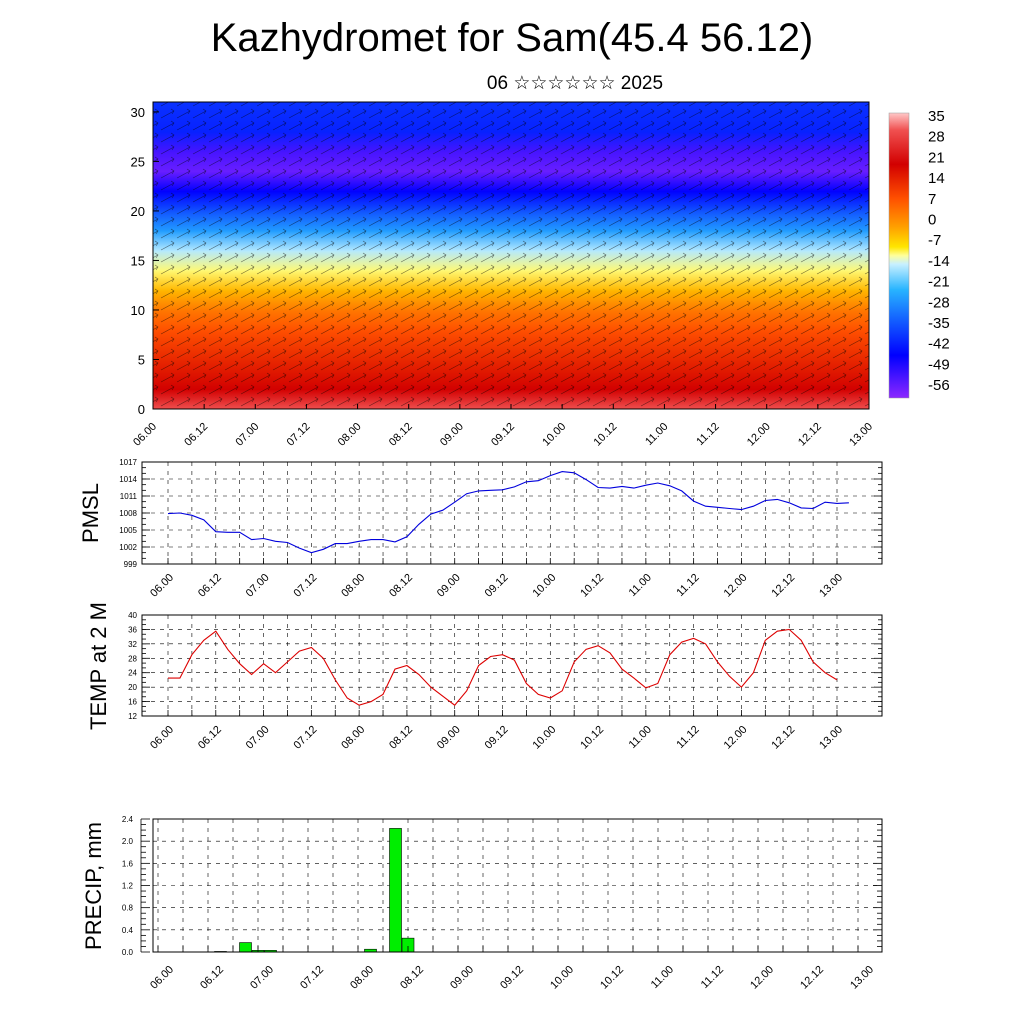 Image resolution: width=1024 pixels, height=1024 pixels. Describe the element at coordinates (939, 251) in the screenshot. I see `colorbar-labels: 35 28 21 14 7 0 -7 -14 -21 -28 -35 -42 -49 -56` at that location.